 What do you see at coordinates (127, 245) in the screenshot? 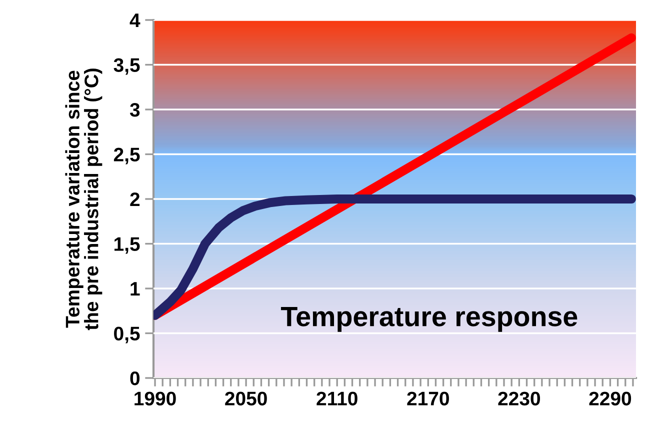
I see `y-tick-label: 1,5` at bounding box center [127, 245].